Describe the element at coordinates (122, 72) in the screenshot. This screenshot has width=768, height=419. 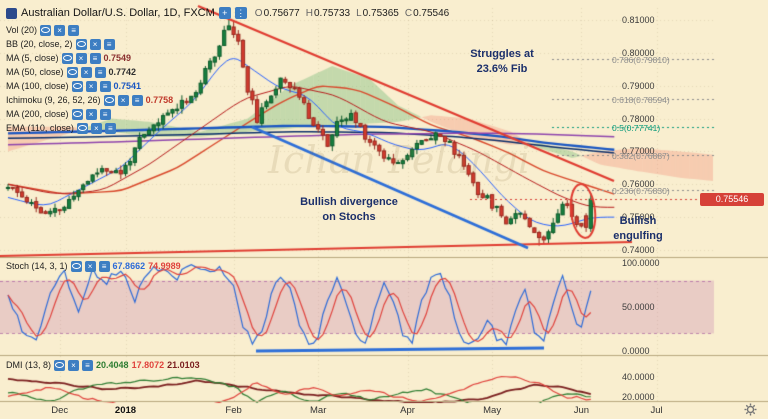
I see `indicator-value: 0.7742` at that location.